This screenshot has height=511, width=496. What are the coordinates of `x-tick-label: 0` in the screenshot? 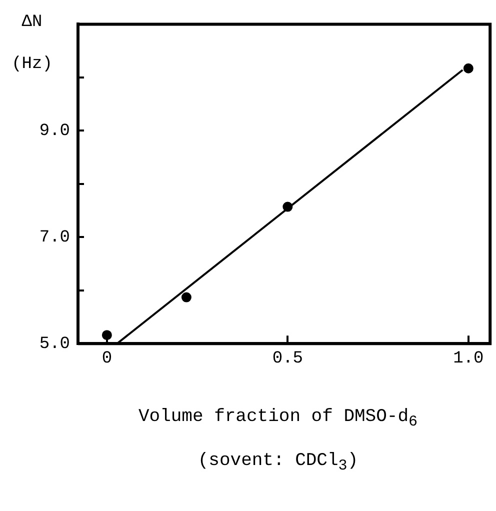 It's located at (107, 358).